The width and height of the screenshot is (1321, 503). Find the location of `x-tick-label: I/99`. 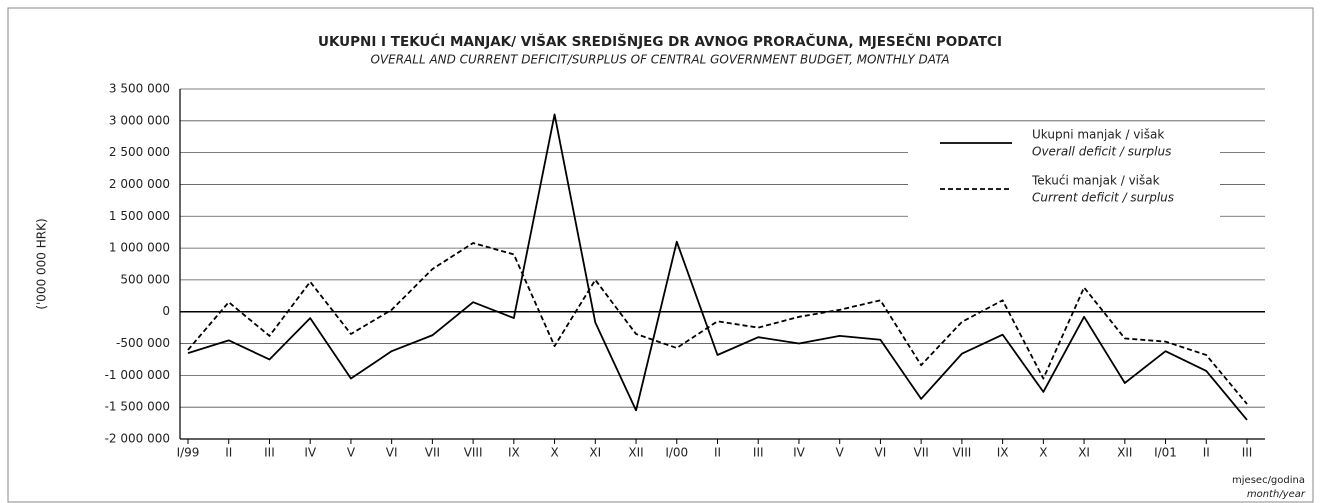

x-tick-label: I/99 is located at coordinates (188, 453).